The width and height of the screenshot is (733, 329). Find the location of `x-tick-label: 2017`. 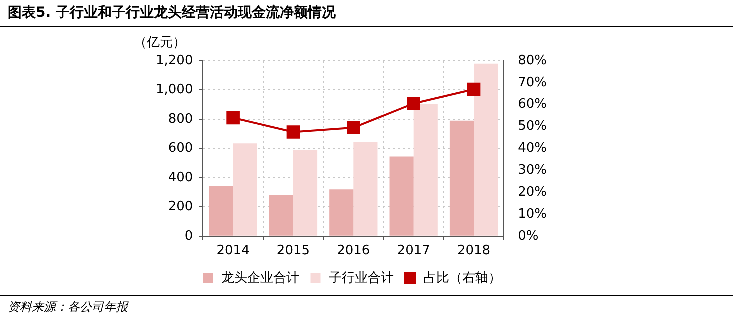

x-tick-label: 2017 is located at coordinates (413, 251).